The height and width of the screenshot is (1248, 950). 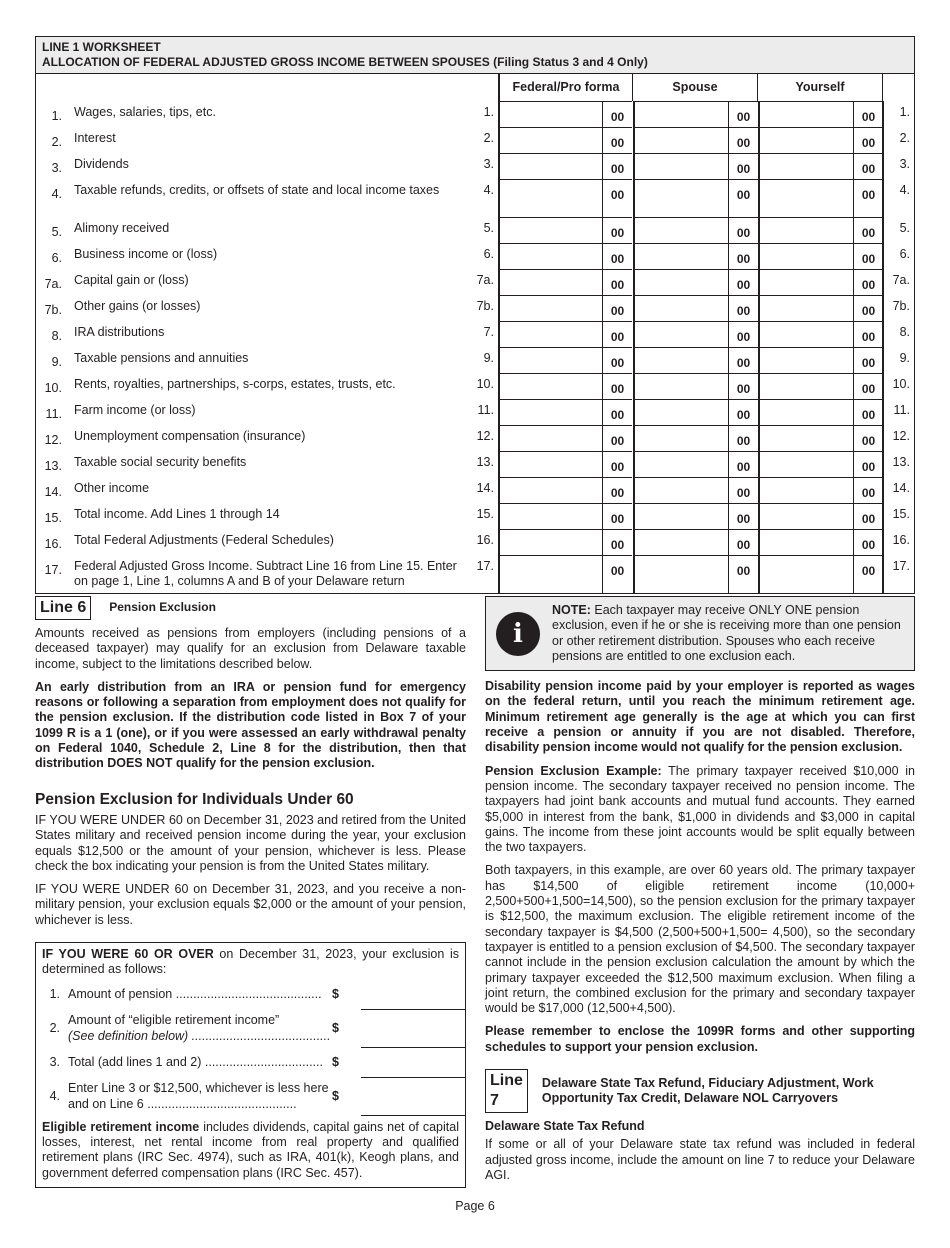 What do you see at coordinates (901, 540) in the screenshot?
I see `line-number-right: 16.` at bounding box center [901, 540].